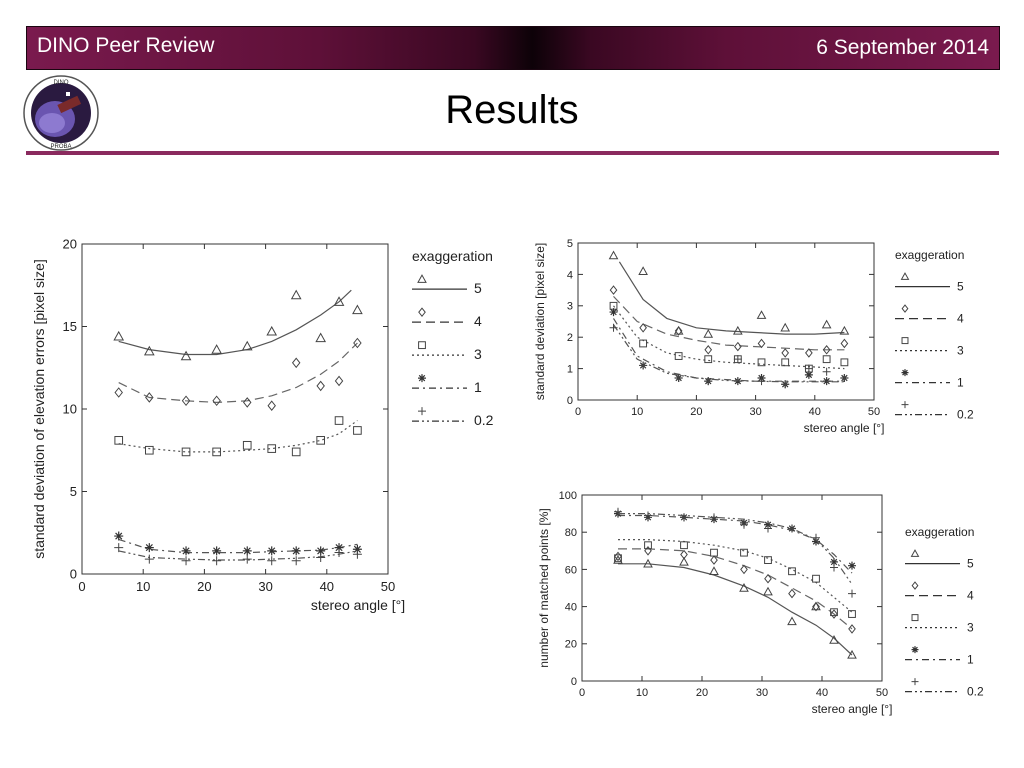 This screenshot has height=768, width=1024. What do you see at coordinates (568, 496) in the screenshot?
I see `y-tick-label: 100` at bounding box center [568, 496].